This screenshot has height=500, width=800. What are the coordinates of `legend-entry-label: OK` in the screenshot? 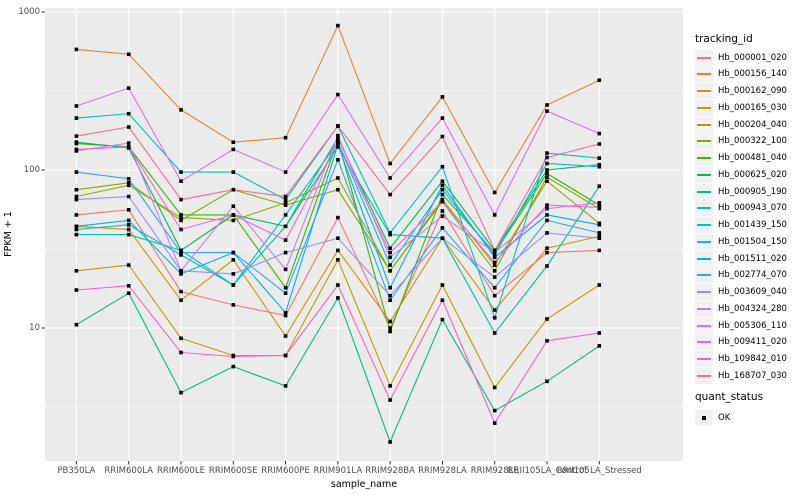 It's located at (724, 417).